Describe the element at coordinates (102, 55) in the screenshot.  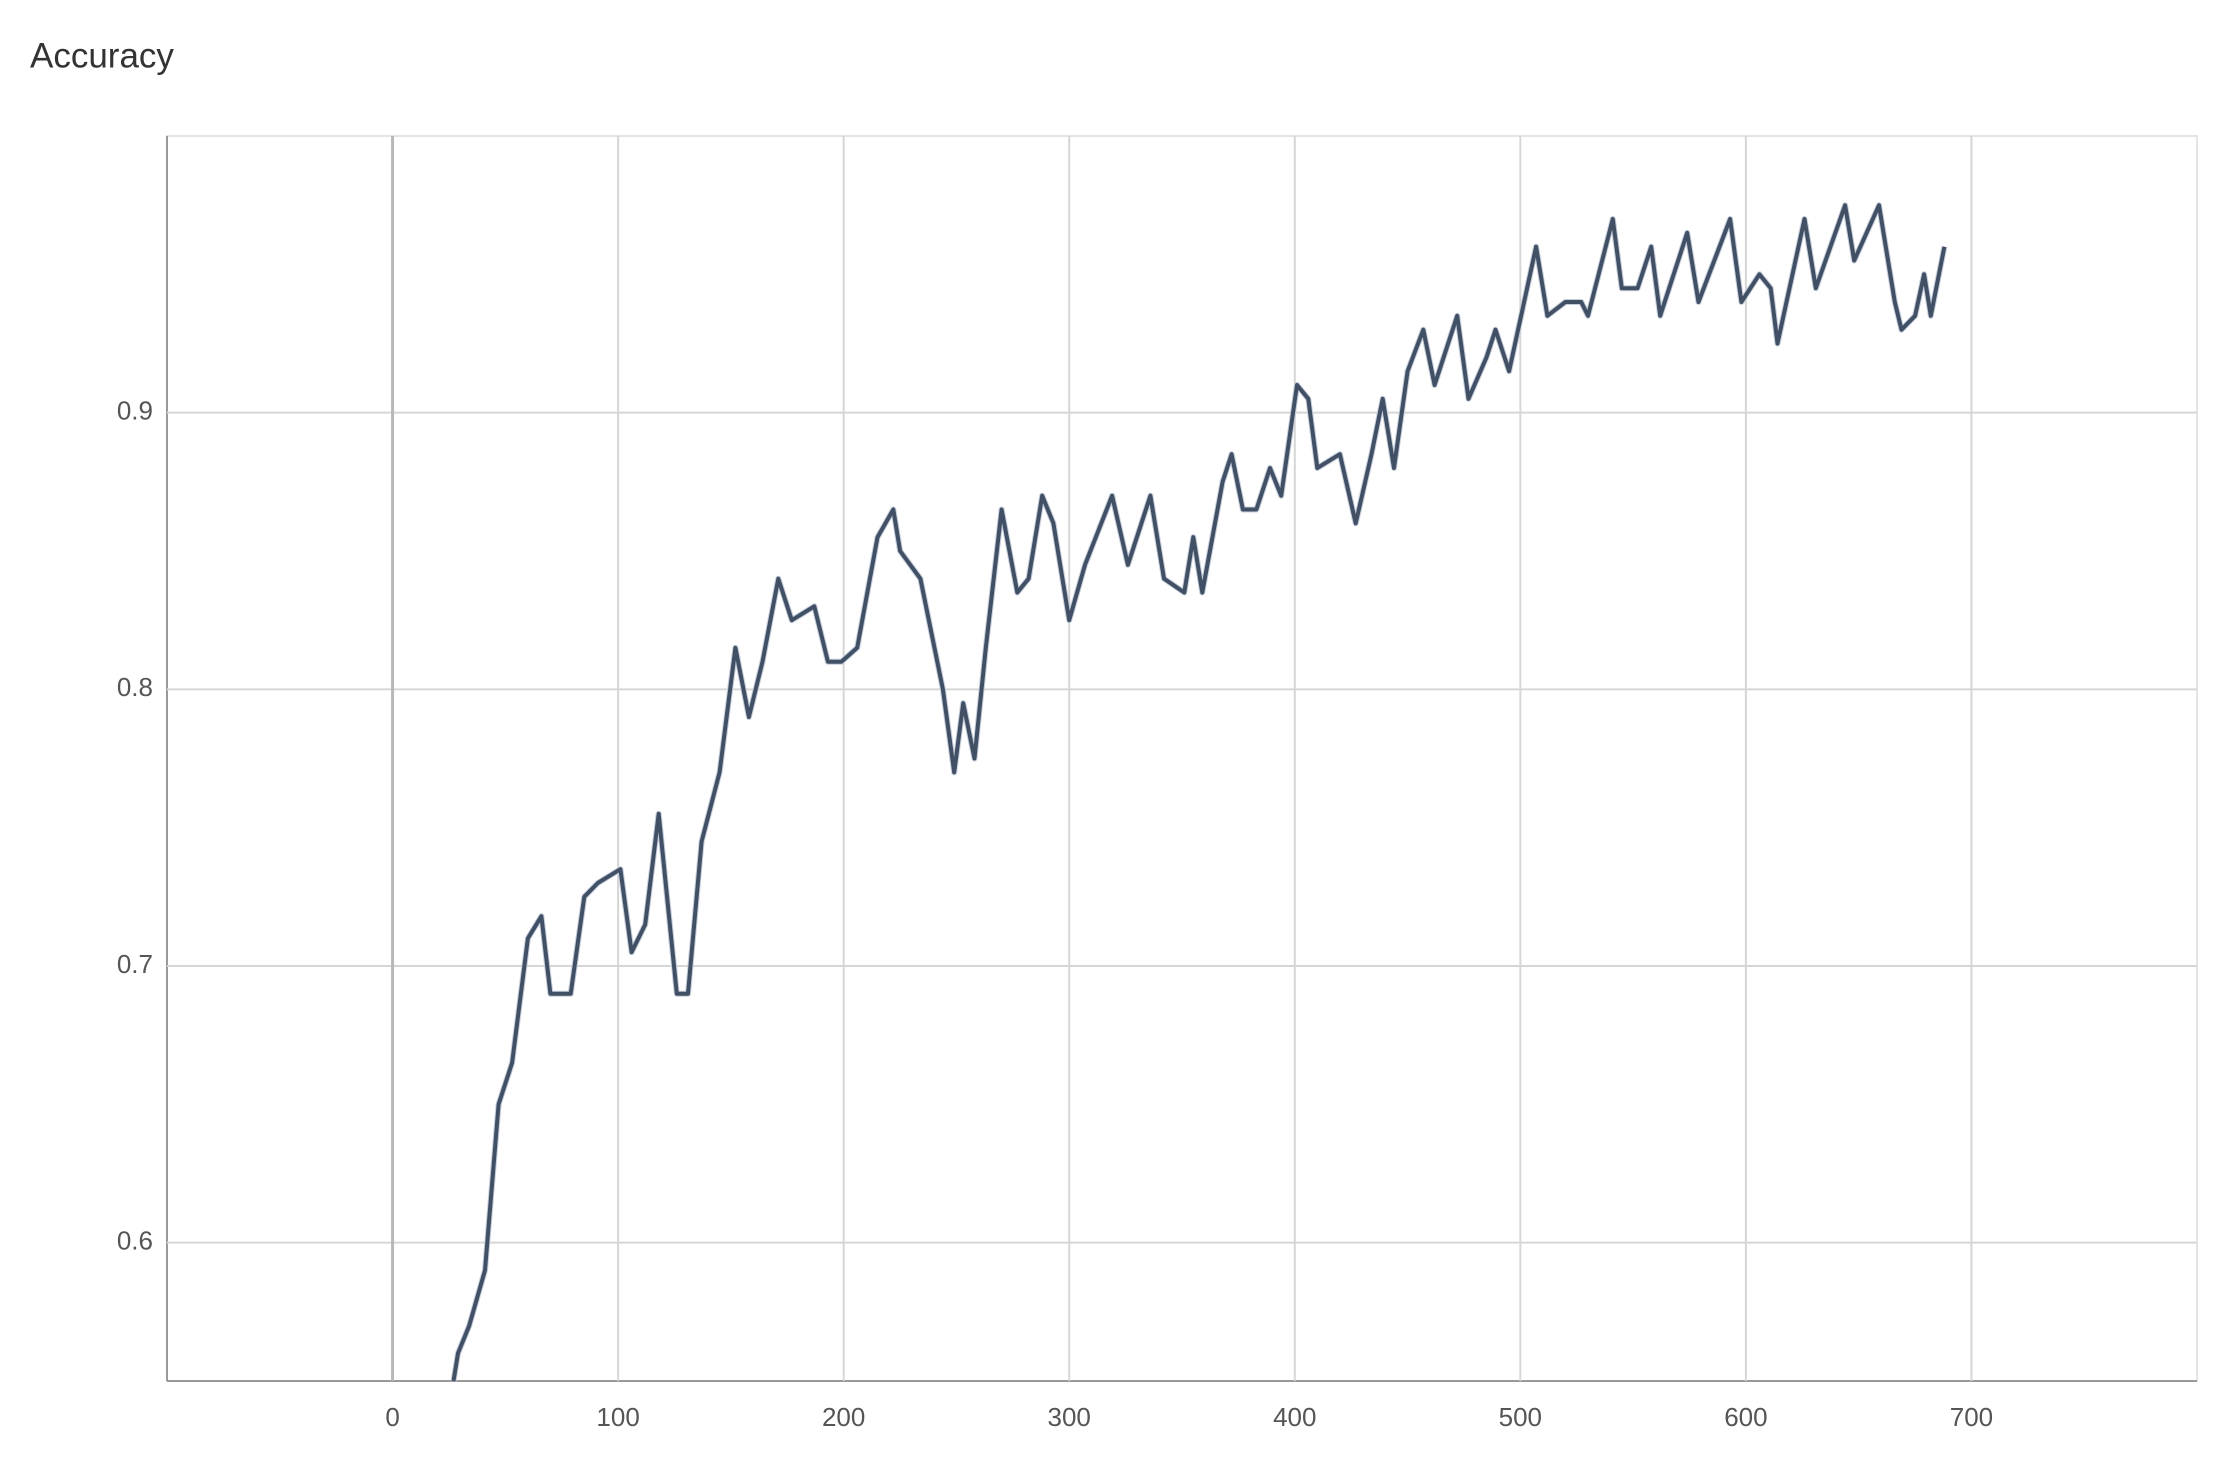
I see `chart-title: Accuracy` at that location.